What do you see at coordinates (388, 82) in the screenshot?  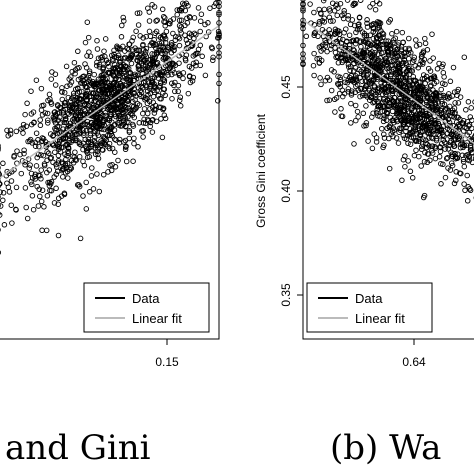 I see `right-linear-fit-line` at bounding box center [388, 82].